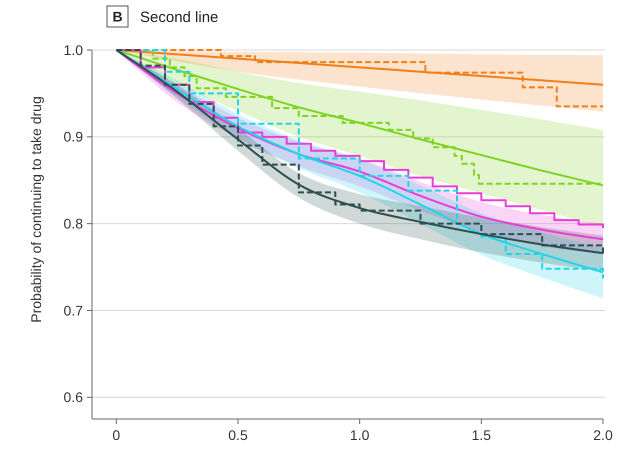 The width and height of the screenshot is (639, 450). What do you see at coordinates (360, 435) in the screenshot?
I see `x-tick-label: 1.0` at bounding box center [360, 435].